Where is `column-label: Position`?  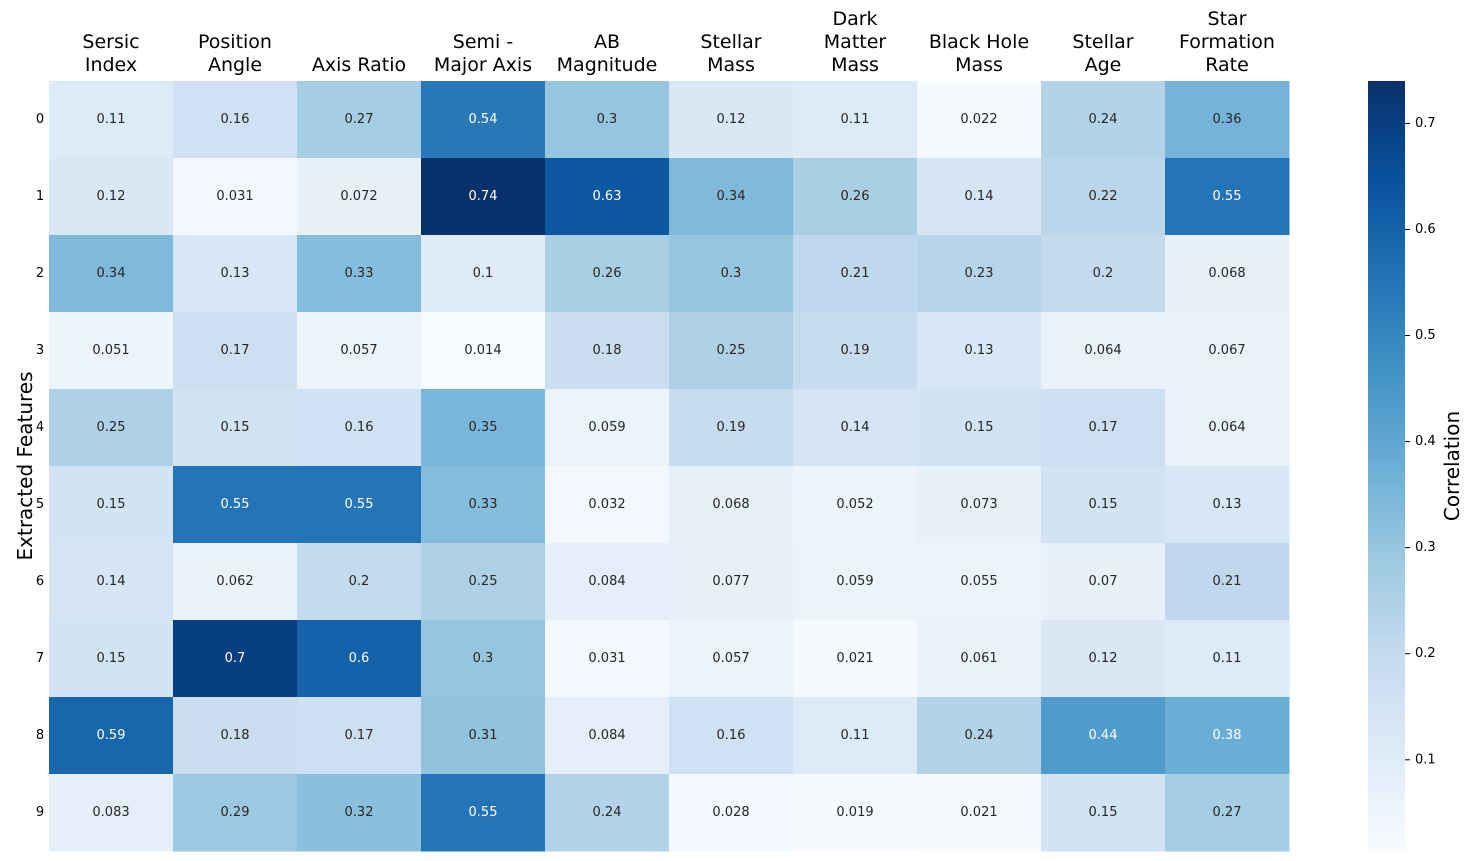 column-label: Position is located at coordinates (235, 42).